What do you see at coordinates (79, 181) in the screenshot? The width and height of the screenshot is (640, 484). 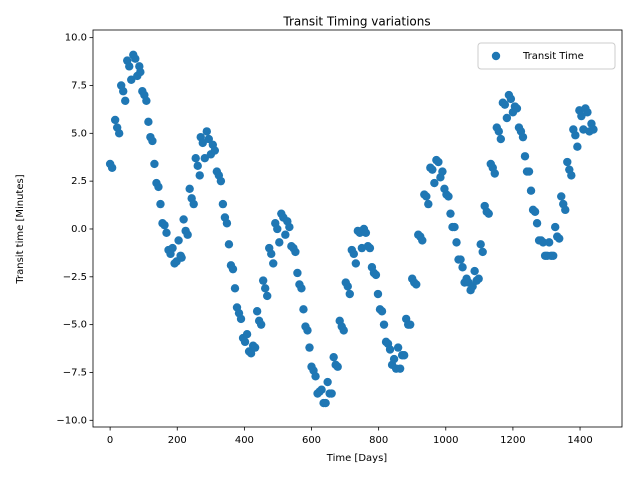 I see `y-tick-label: 2.5` at bounding box center [79, 181].